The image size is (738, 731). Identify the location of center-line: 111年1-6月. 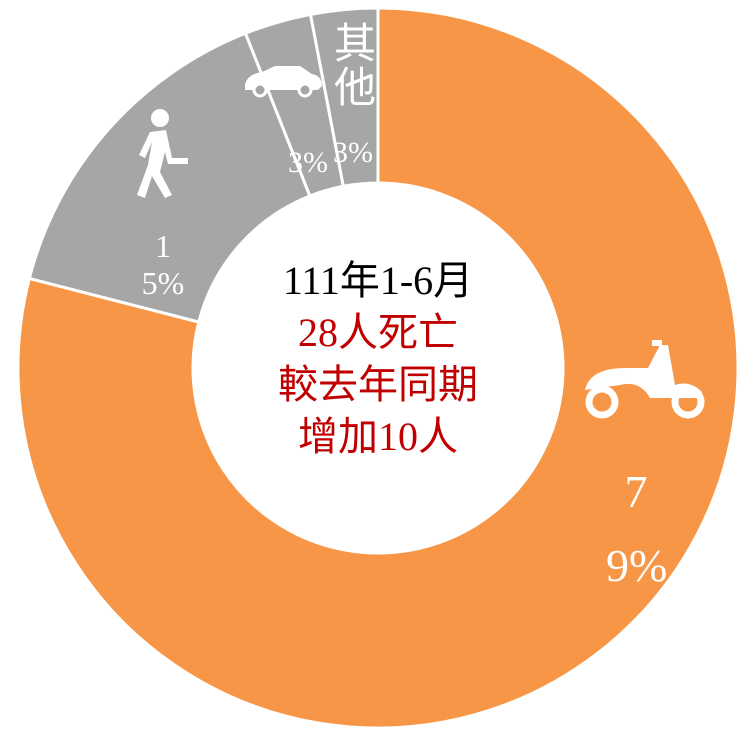
(378, 280).